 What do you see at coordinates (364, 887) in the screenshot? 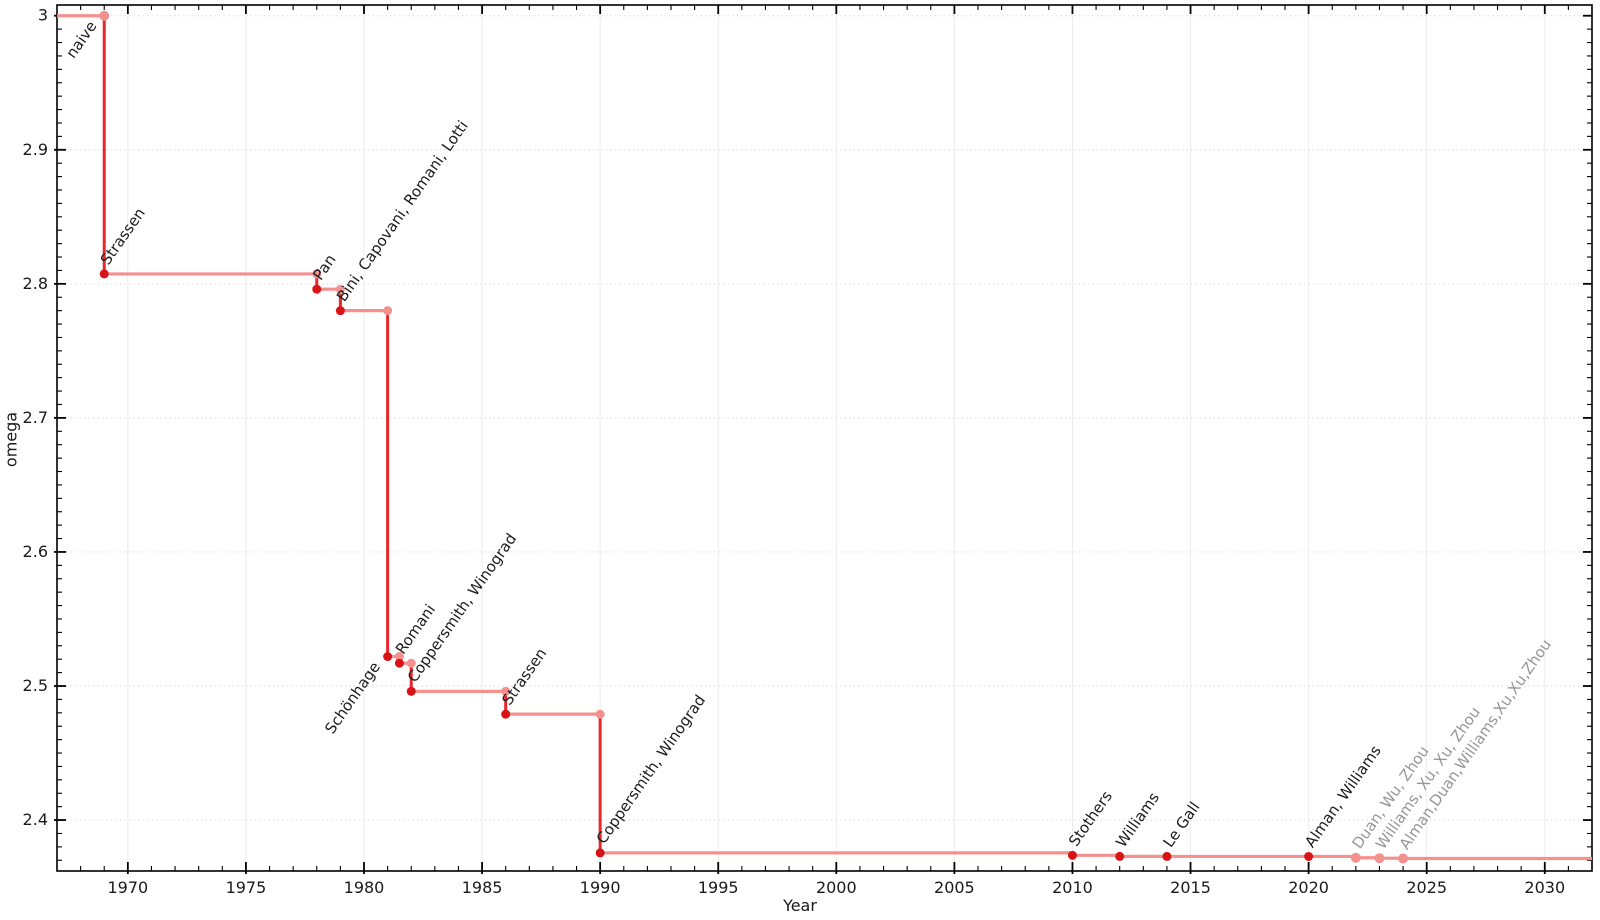
I see `x-tick-label: 1980` at bounding box center [364, 887].